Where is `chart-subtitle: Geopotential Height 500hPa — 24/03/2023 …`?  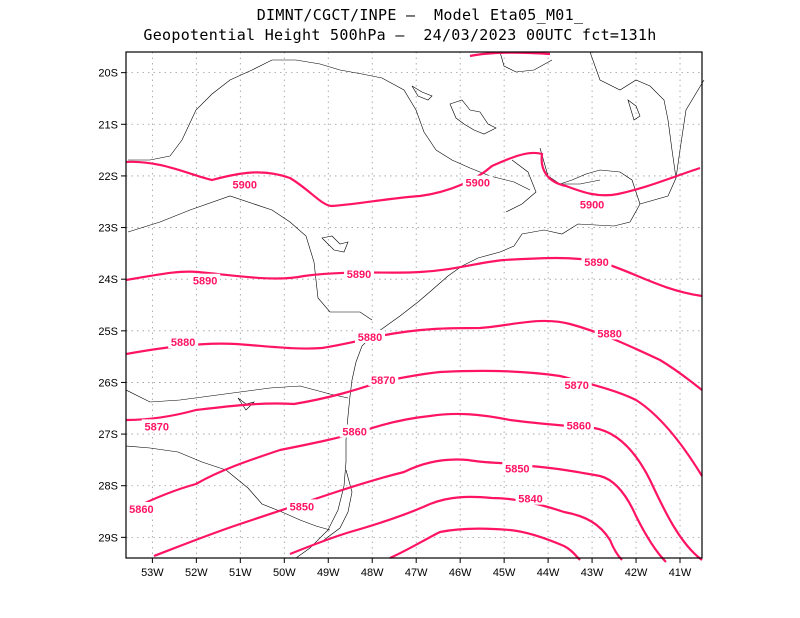
chart-subtitle: Geopotential Height 500hPa — 24/03/2023 … is located at coordinates (400, 35).